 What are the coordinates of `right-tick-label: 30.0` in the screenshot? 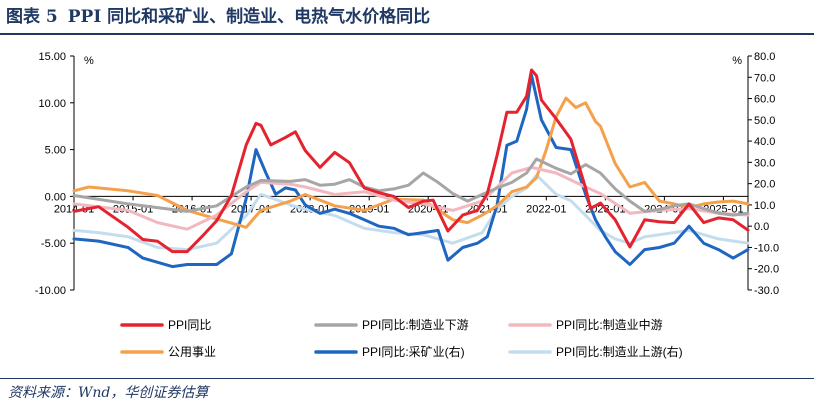 It's located at (764, 163).